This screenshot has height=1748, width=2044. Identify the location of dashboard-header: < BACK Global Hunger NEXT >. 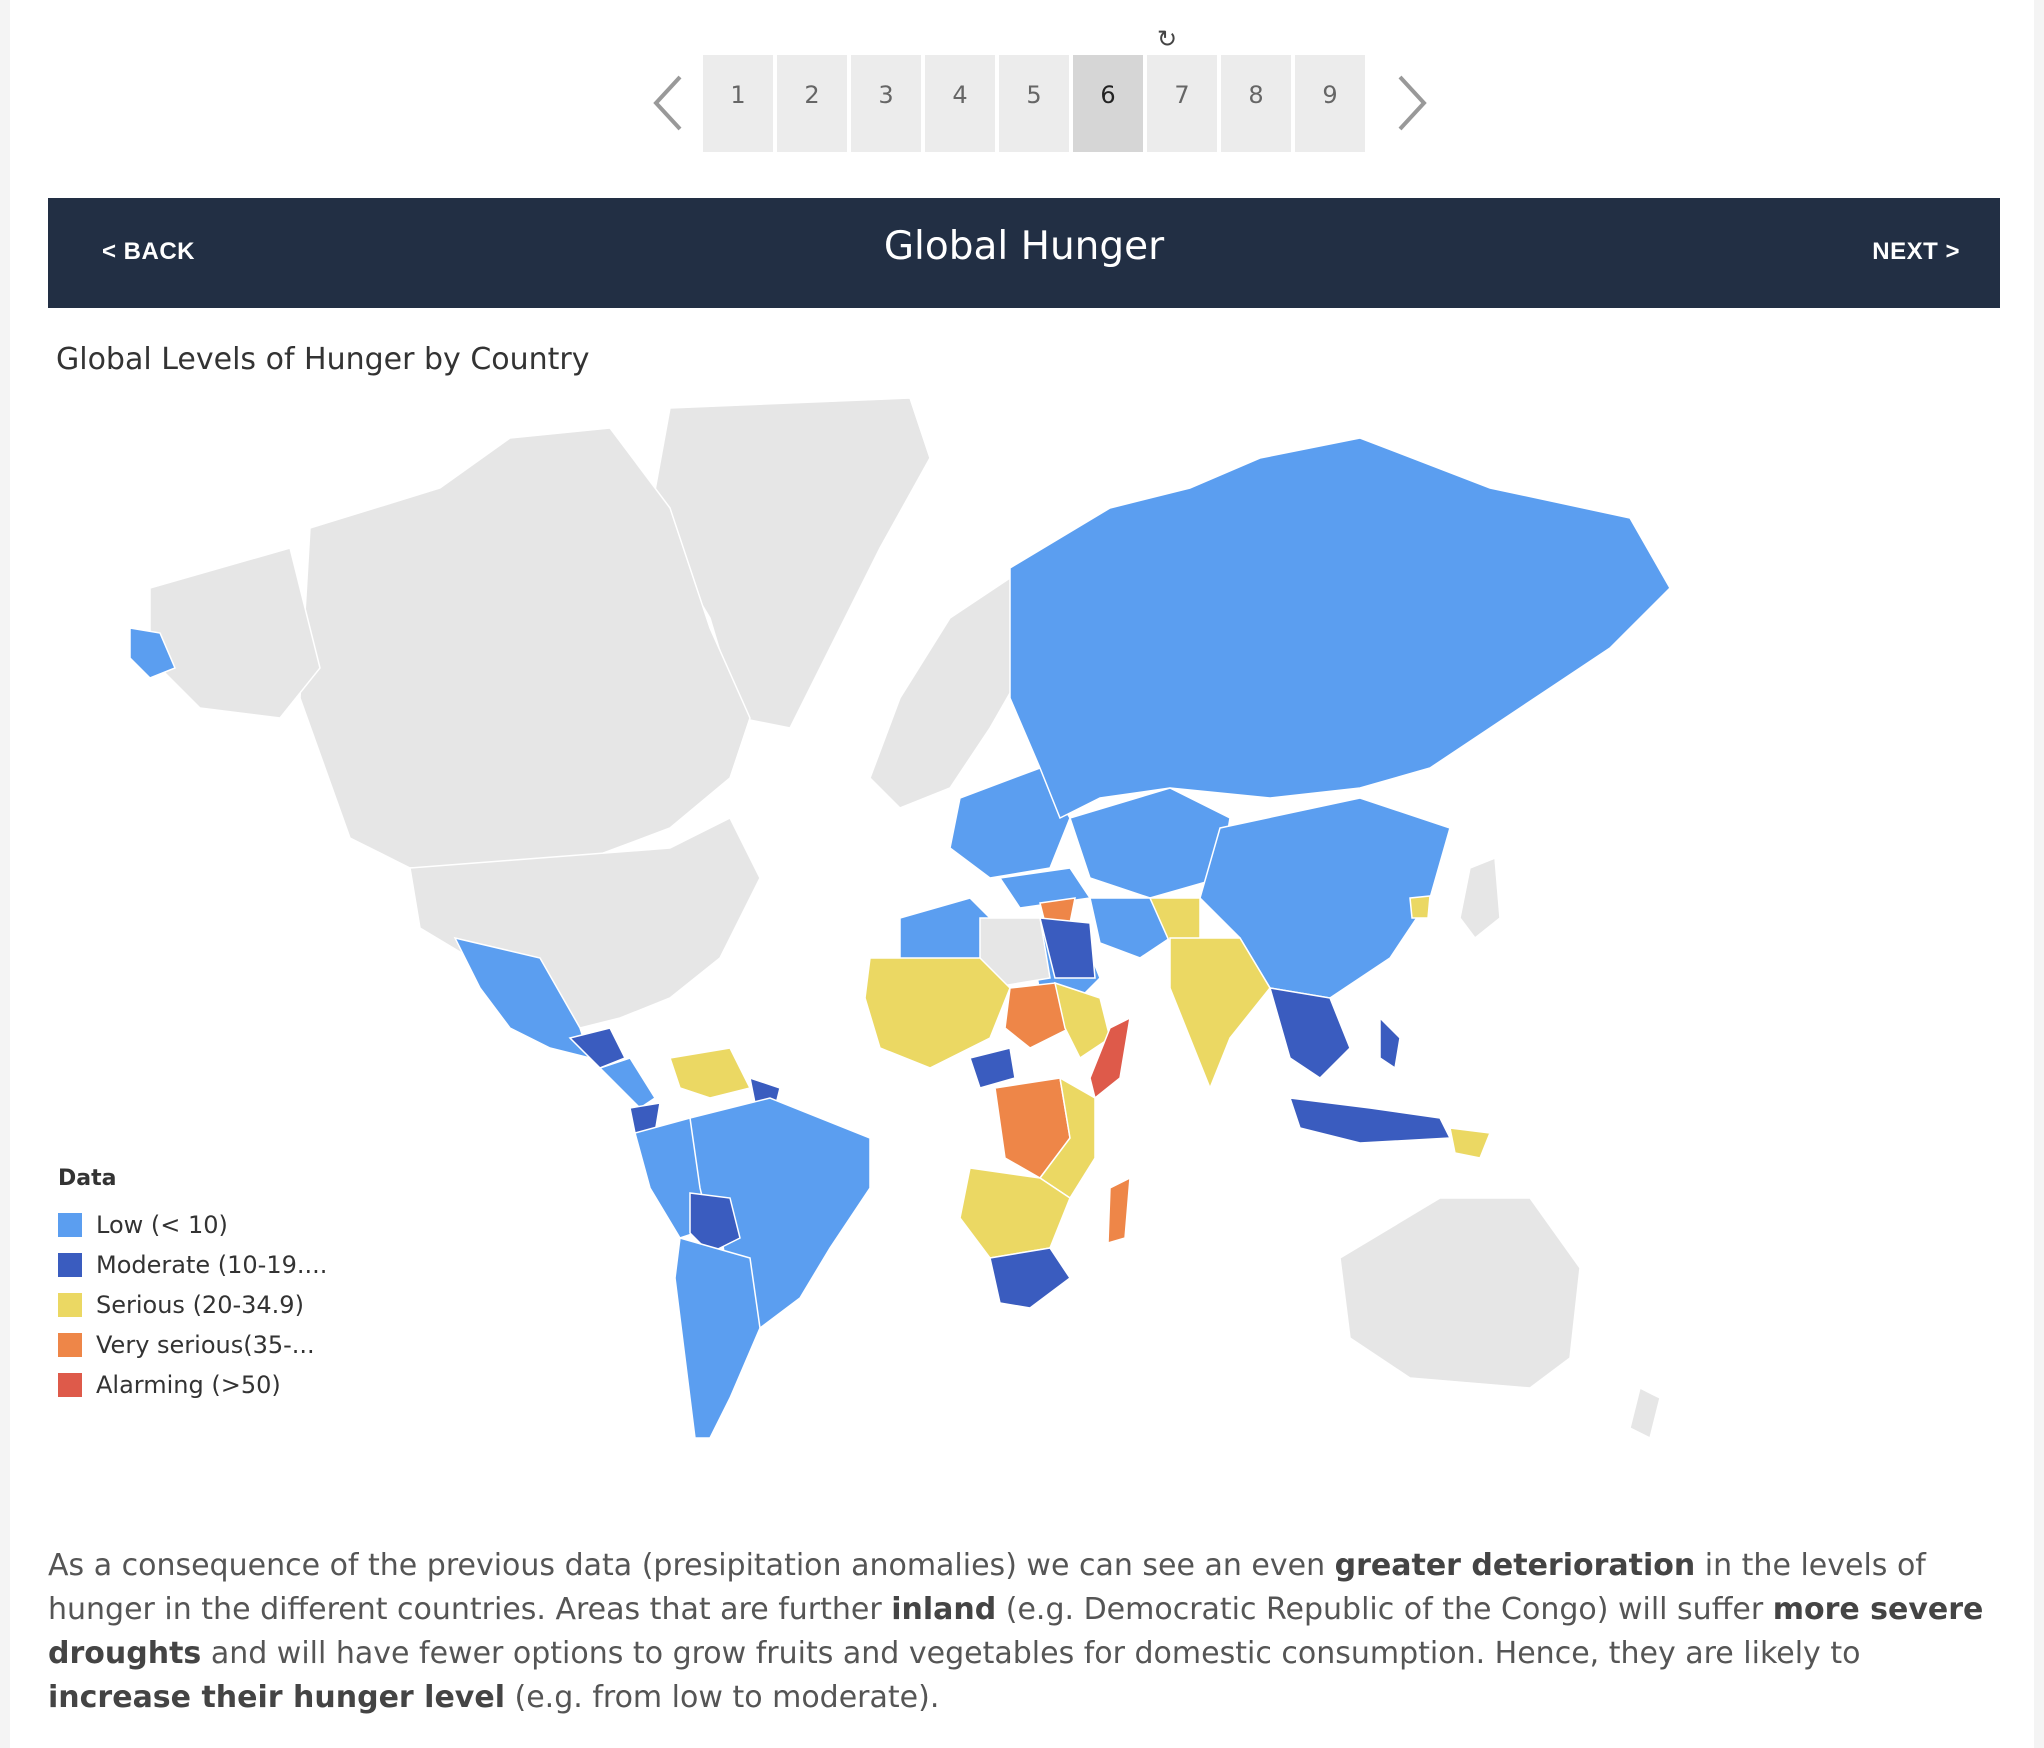
(1024, 253).